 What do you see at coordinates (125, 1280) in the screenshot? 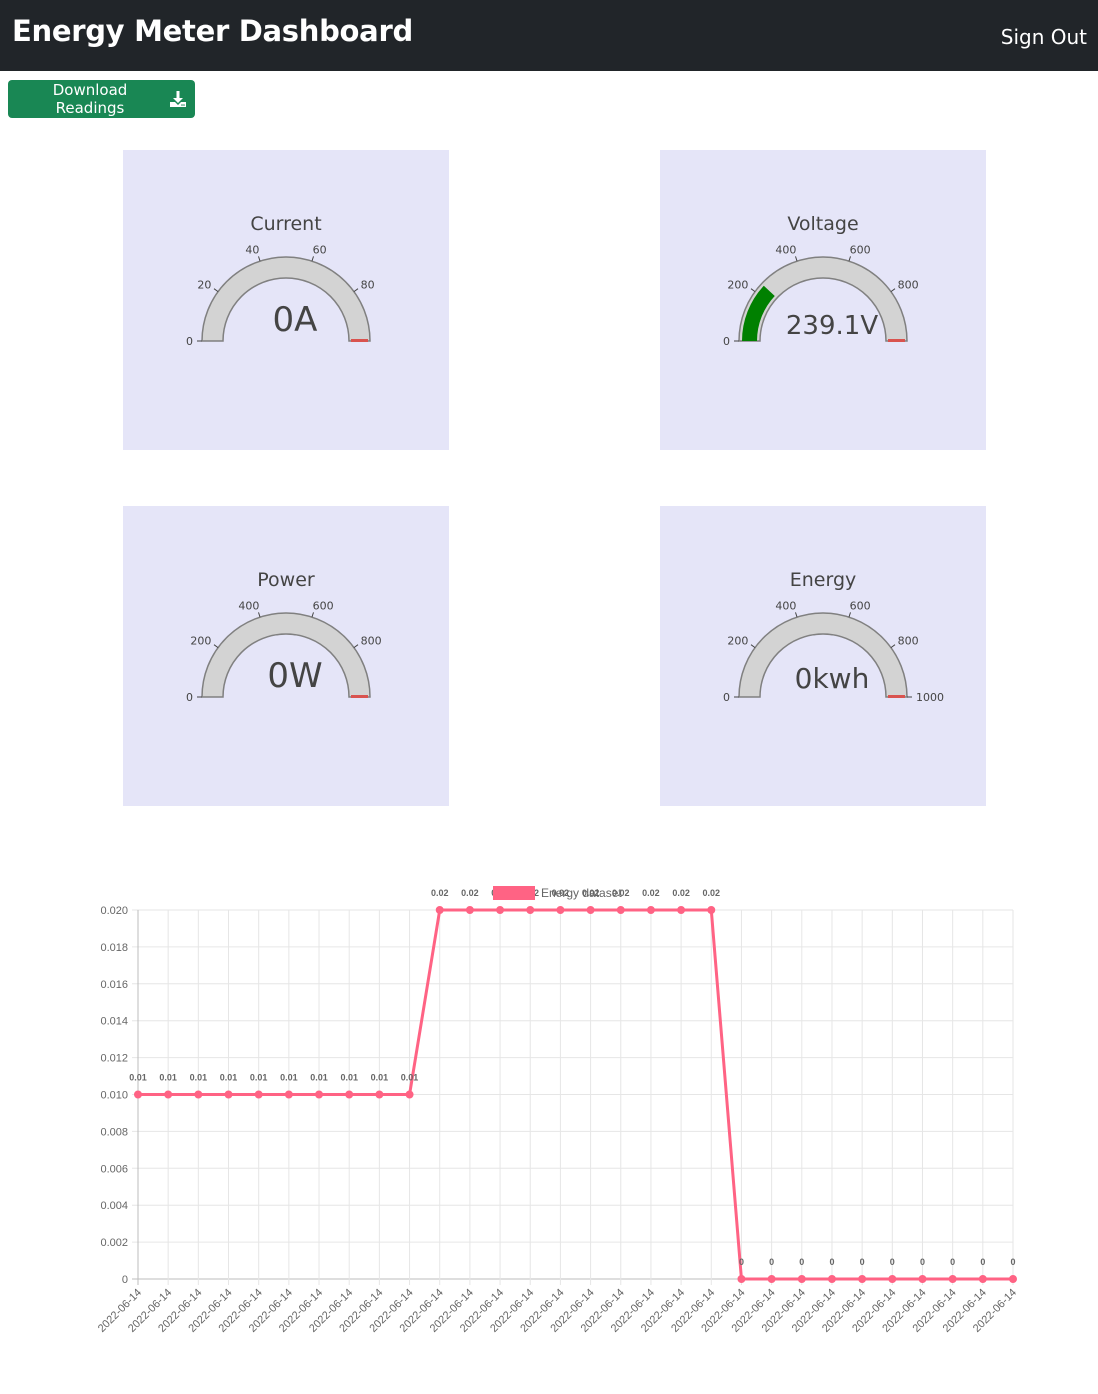
I see `y-tick-label: 0` at bounding box center [125, 1280].